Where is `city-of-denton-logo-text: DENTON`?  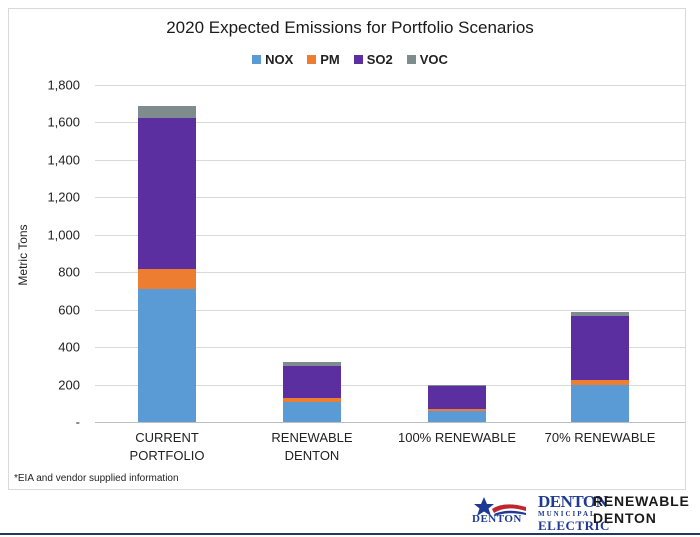
city-of-denton-logo-text: DENTON is located at coordinates (497, 519).